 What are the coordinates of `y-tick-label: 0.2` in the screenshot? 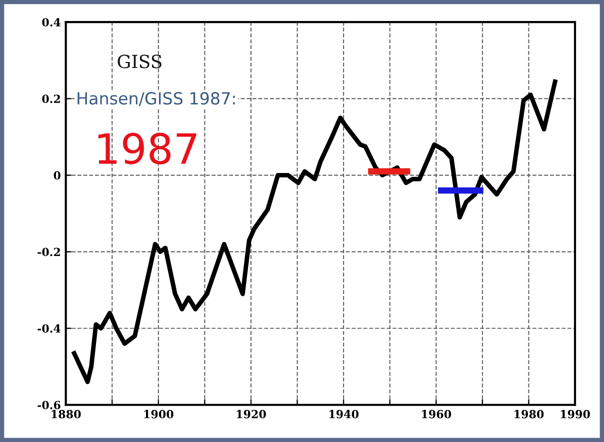 It's located at (51, 99).